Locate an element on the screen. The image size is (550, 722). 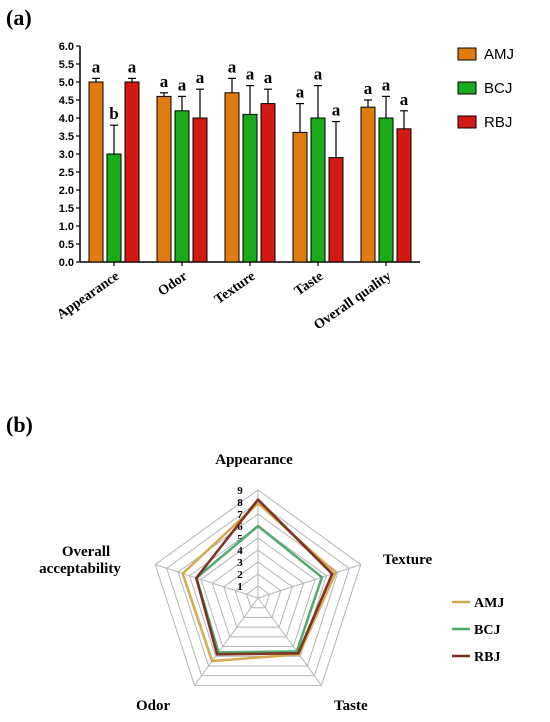
legend-swatch-bcj is located at coordinates (467, 88).